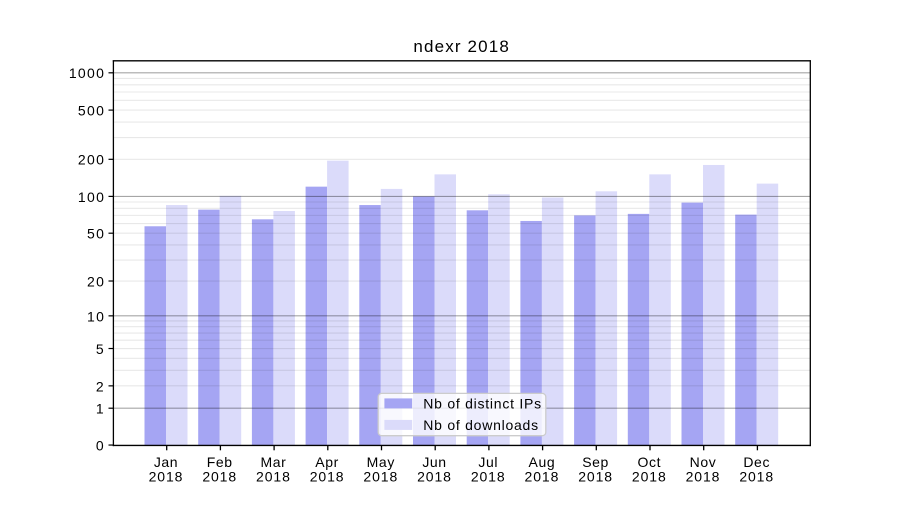 This screenshot has height=505, width=900. What do you see at coordinates (756, 462) in the screenshot?
I see `svg-text: Dec` at bounding box center [756, 462].